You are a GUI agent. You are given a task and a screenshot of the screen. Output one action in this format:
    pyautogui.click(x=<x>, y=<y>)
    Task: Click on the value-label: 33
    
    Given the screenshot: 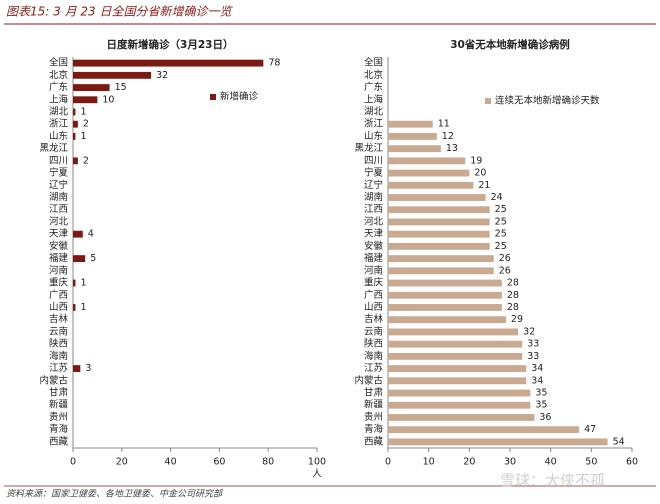 What is the action you would take?
    pyautogui.click(x=533, y=344)
    